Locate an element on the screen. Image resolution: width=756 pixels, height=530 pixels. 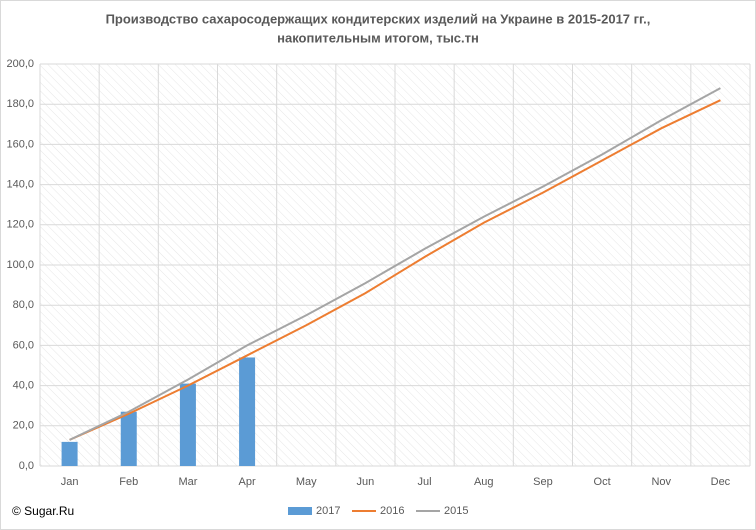
legend-label: 2016 is located at coordinates (392, 511).